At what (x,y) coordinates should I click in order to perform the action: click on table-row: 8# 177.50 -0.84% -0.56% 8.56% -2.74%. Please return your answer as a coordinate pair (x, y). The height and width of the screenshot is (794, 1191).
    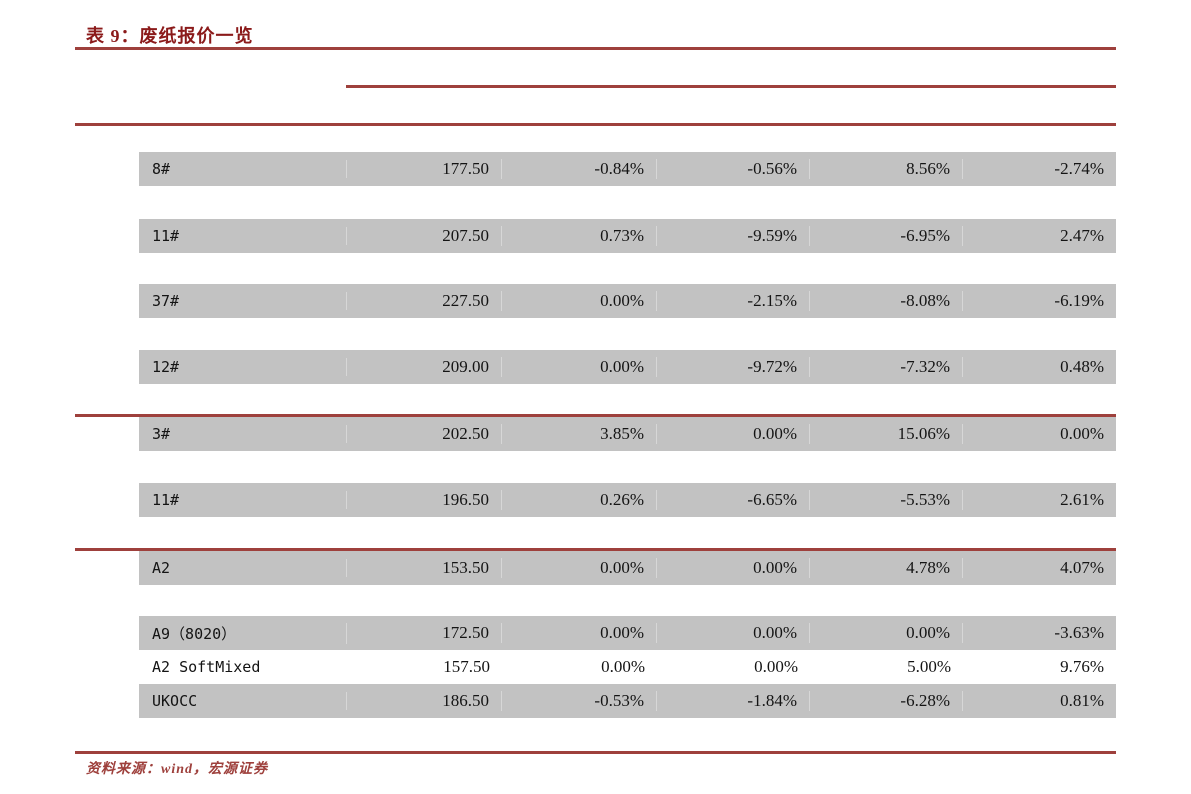
    Looking at the image, I should click on (627, 169).